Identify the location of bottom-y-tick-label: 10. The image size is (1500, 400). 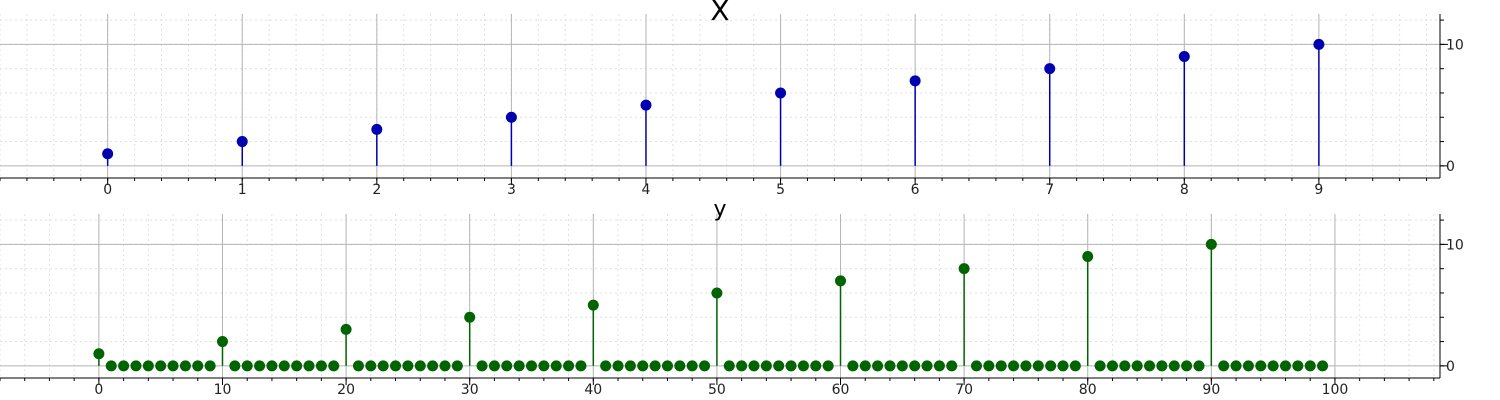
(1455, 245).